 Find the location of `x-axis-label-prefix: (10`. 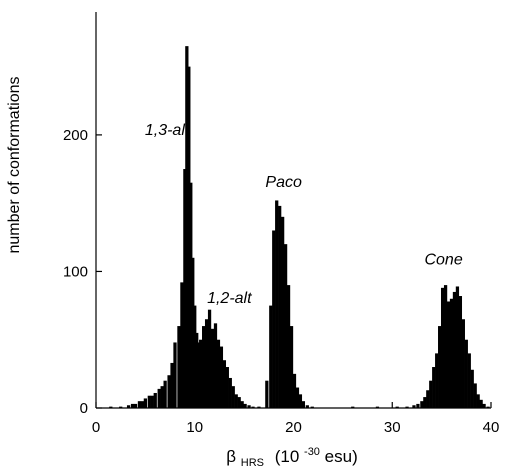

x-axis-label-prefix: (10 is located at coordinates (287, 456).